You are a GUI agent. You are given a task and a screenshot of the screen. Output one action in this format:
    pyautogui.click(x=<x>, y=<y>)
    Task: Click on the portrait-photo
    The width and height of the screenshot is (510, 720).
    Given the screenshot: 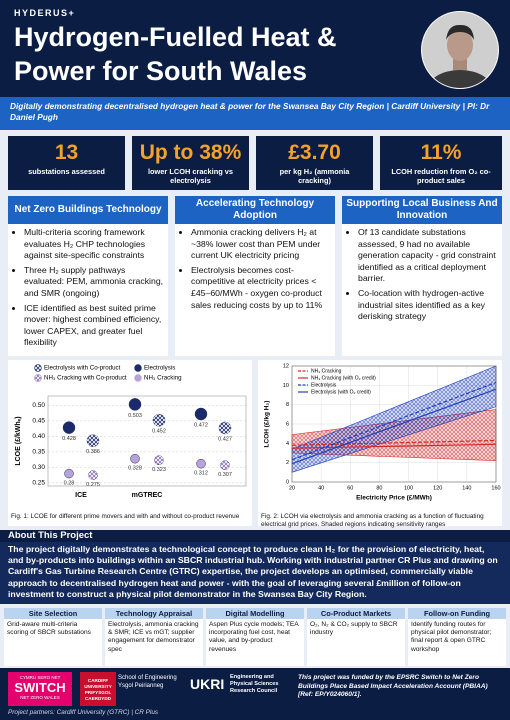 What is the action you would take?
    pyautogui.click(x=460, y=50)
    